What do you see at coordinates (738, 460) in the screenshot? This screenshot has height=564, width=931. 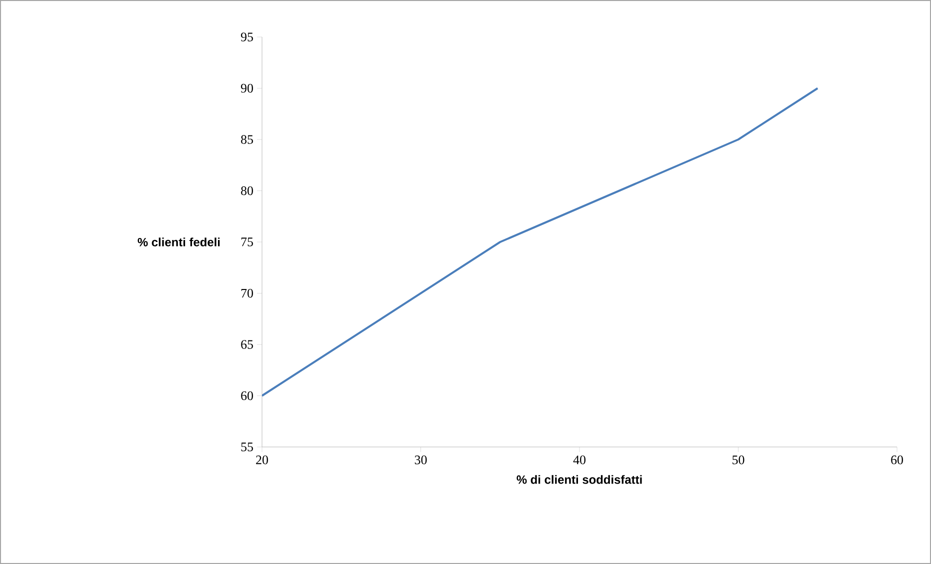 I see `x-tick-label: 50` at bounding box center [738, 460].